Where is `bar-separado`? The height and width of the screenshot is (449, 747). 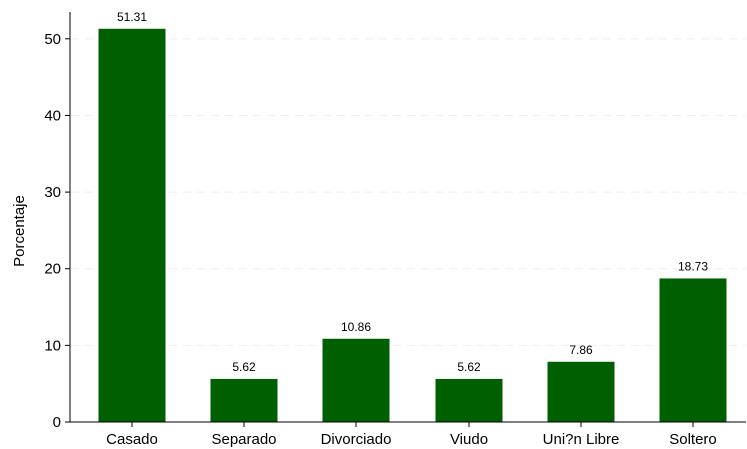
bar-separado is located at coordinates (244, 400).